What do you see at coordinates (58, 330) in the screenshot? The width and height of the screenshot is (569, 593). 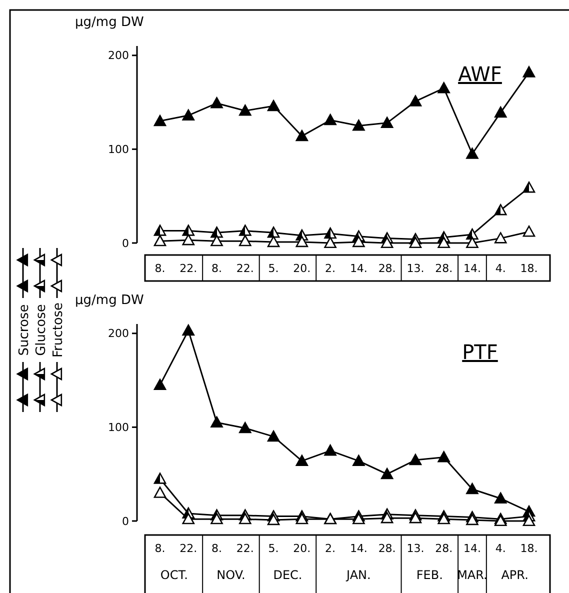 I see `legend-label: Fructose` at bounding box center [58, 330].